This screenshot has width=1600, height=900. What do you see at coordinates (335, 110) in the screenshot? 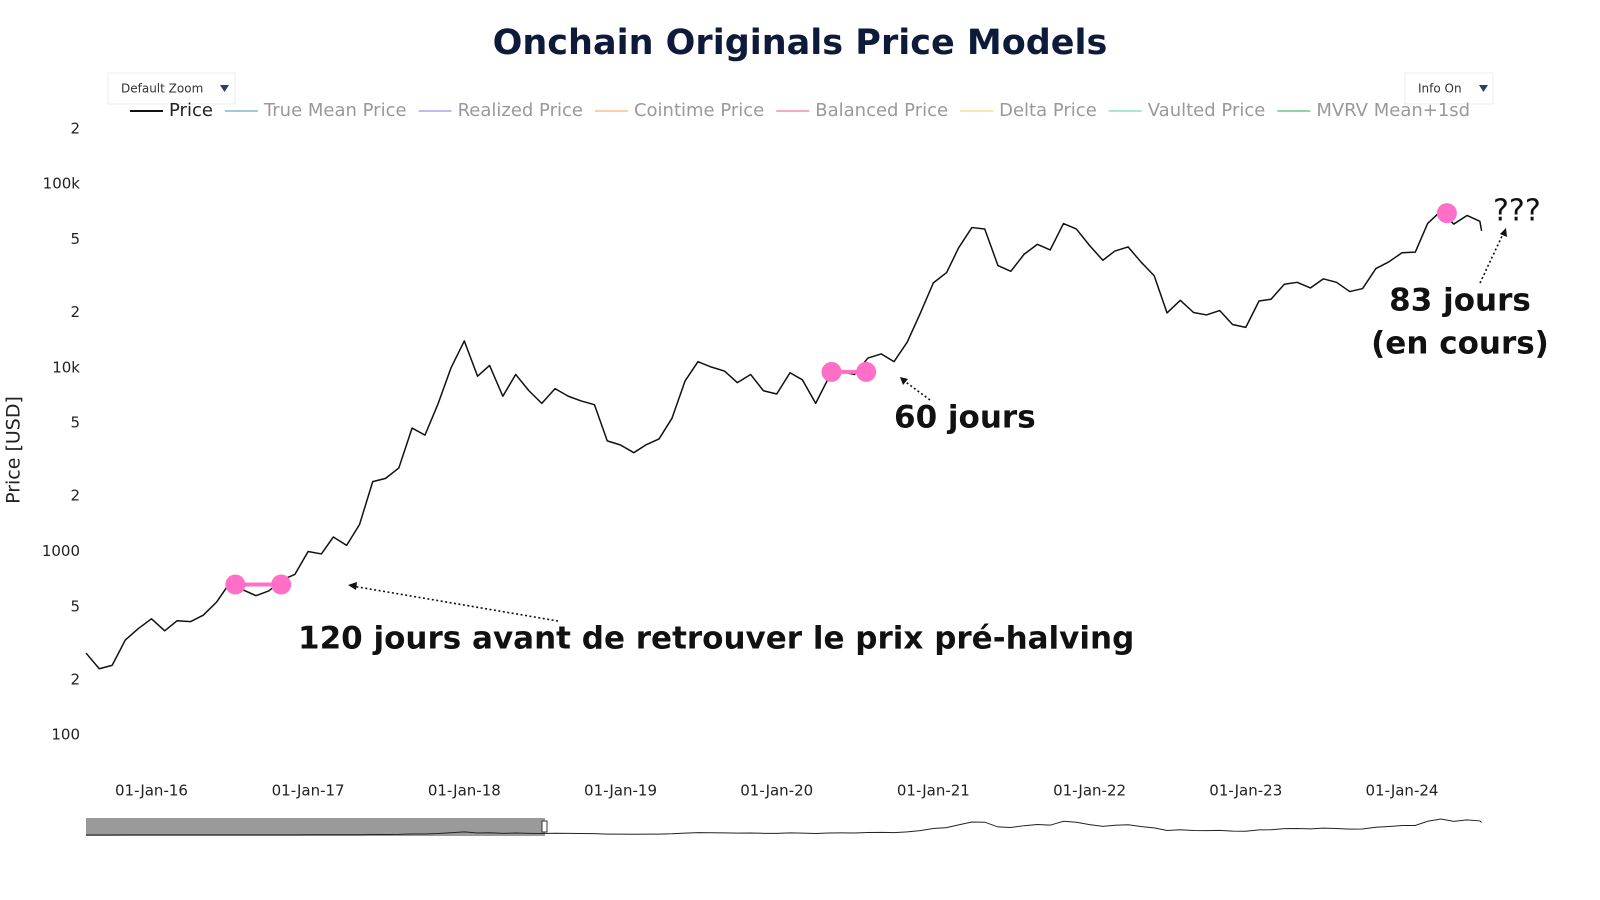
I see `legend-label: True Mean Price` at bounding box center [335, 110].